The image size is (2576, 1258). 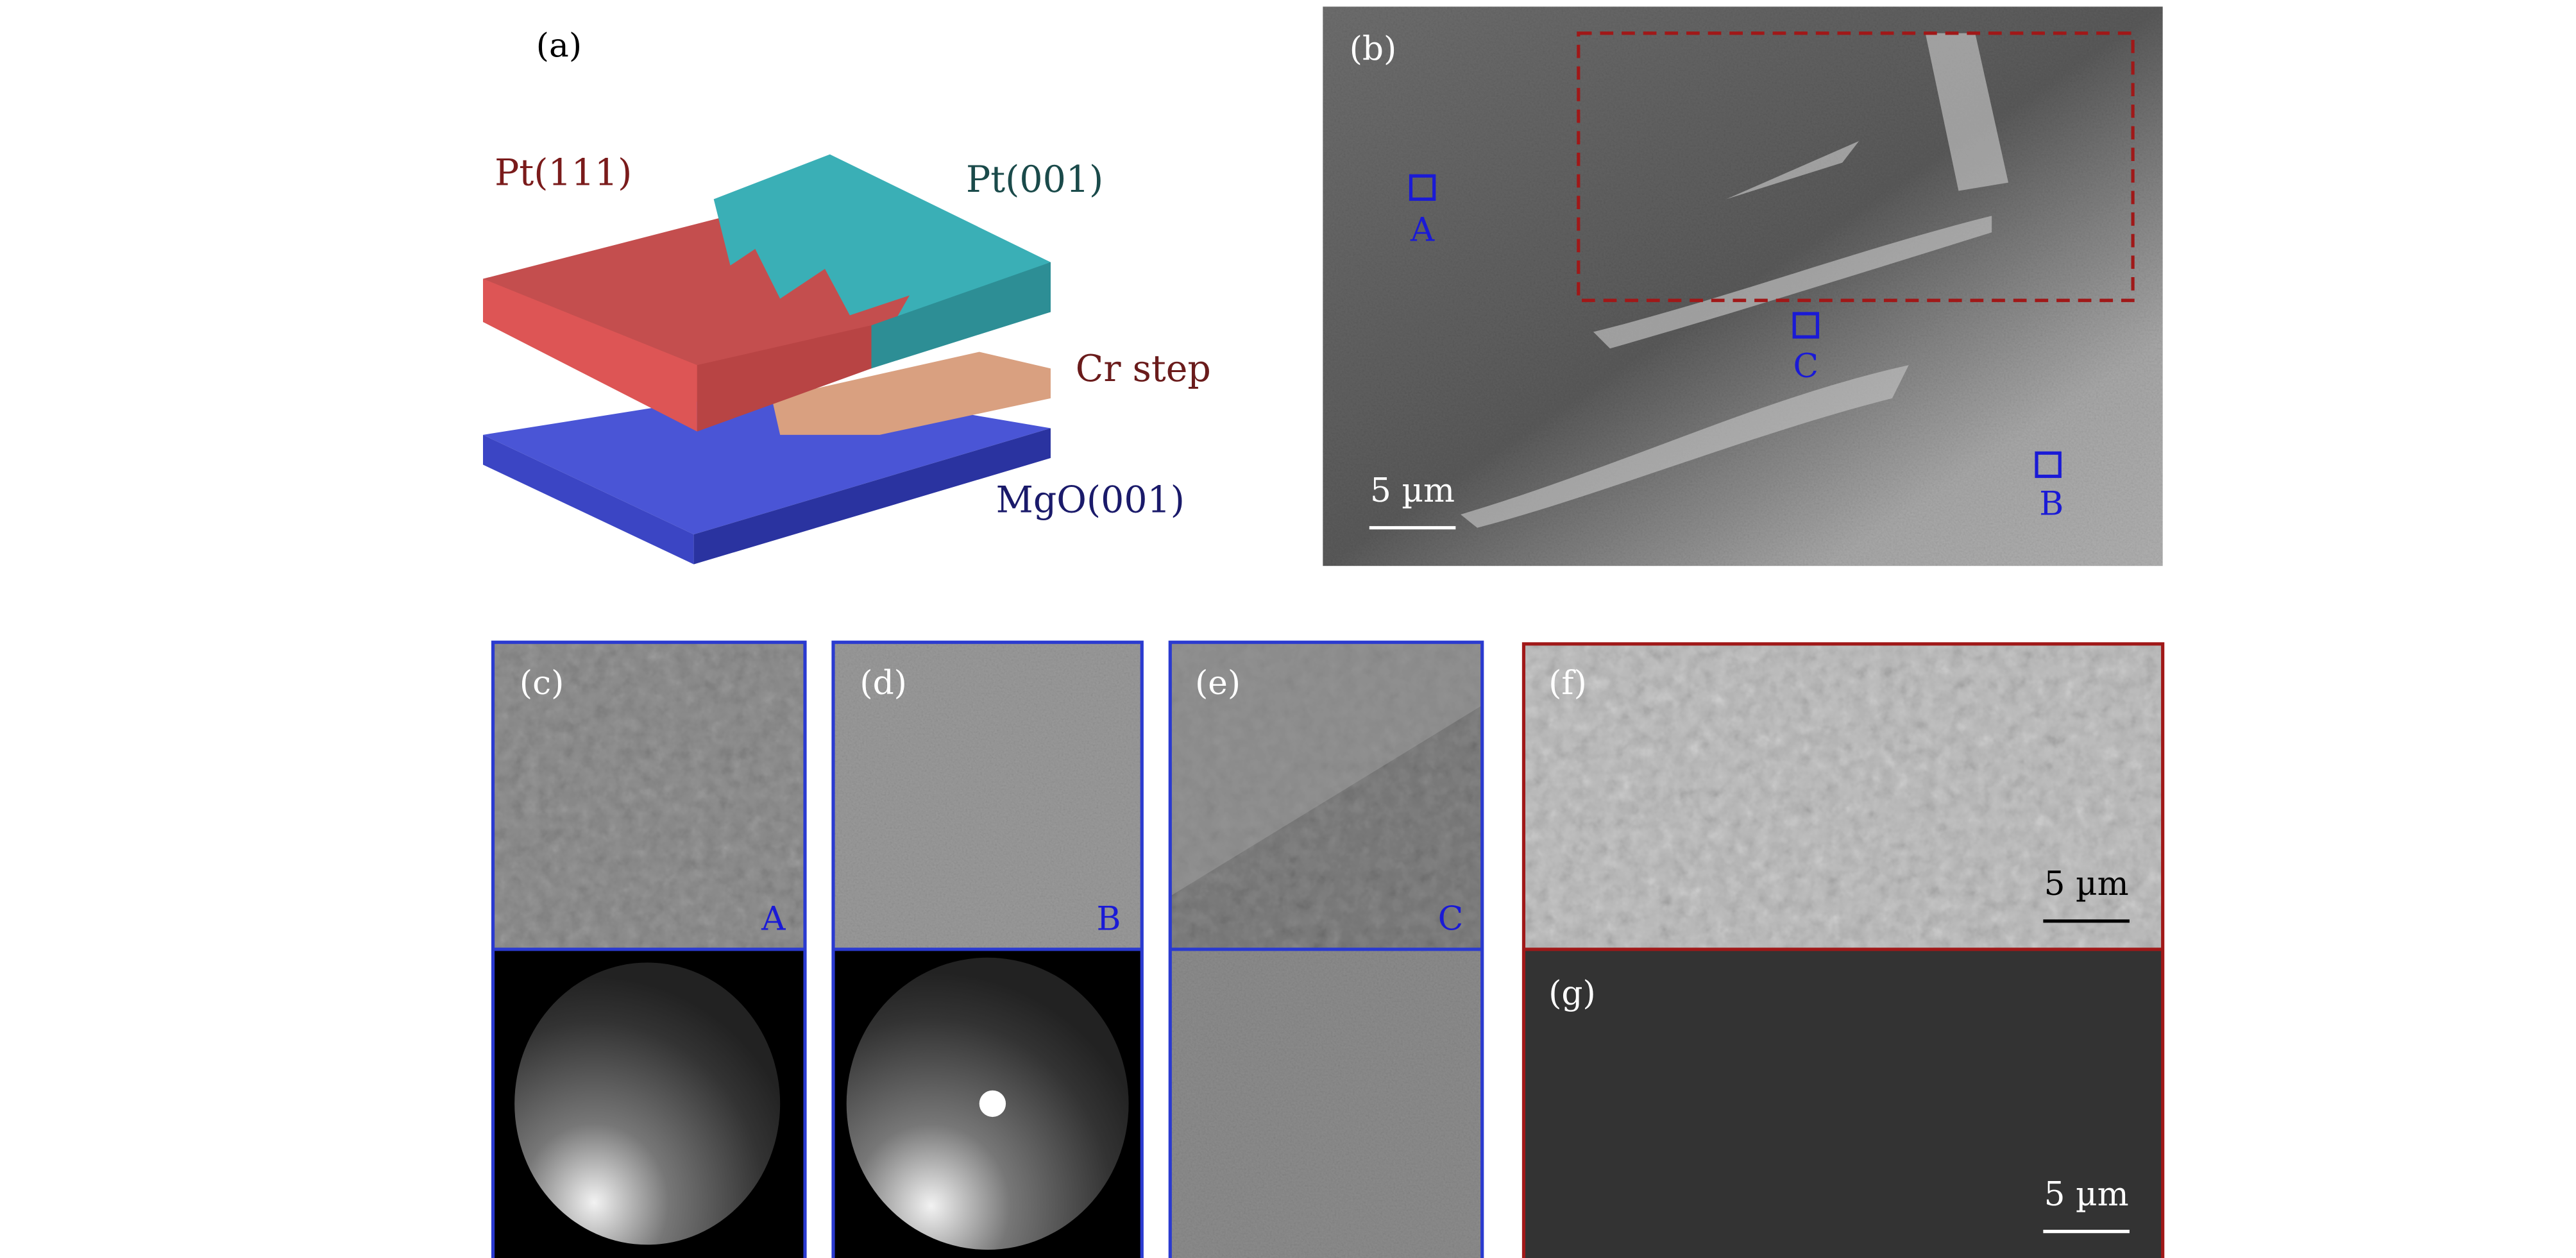 I want to click on cr-step, so click(x=911, y=393).